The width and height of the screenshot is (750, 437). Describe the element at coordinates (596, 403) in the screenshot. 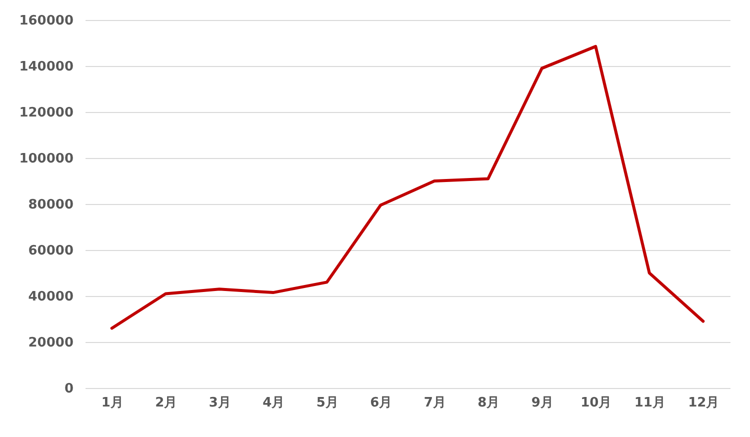

I see `x-tick-label: 10月` at that location.